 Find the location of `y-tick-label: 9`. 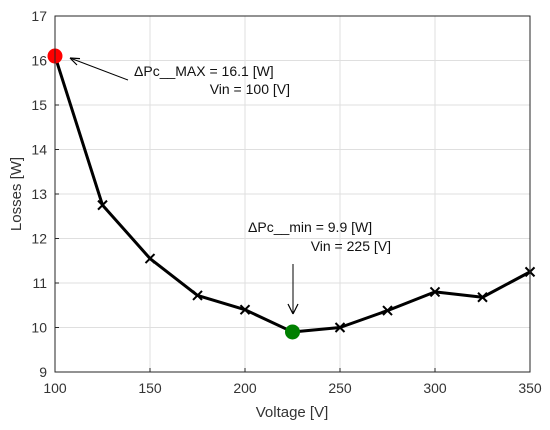

y-tick-label: 9 is located at coordinates (43, 372).